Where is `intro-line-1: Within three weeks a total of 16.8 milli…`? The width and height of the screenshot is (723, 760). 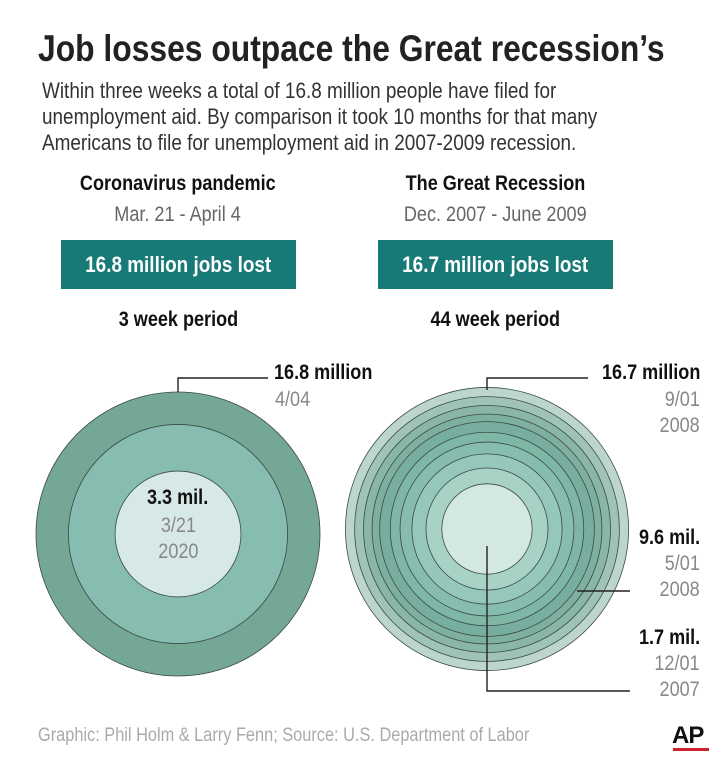 intro-line-1: Within three weeks a total of 16.8 milli… is located at coordinates (341, 91).